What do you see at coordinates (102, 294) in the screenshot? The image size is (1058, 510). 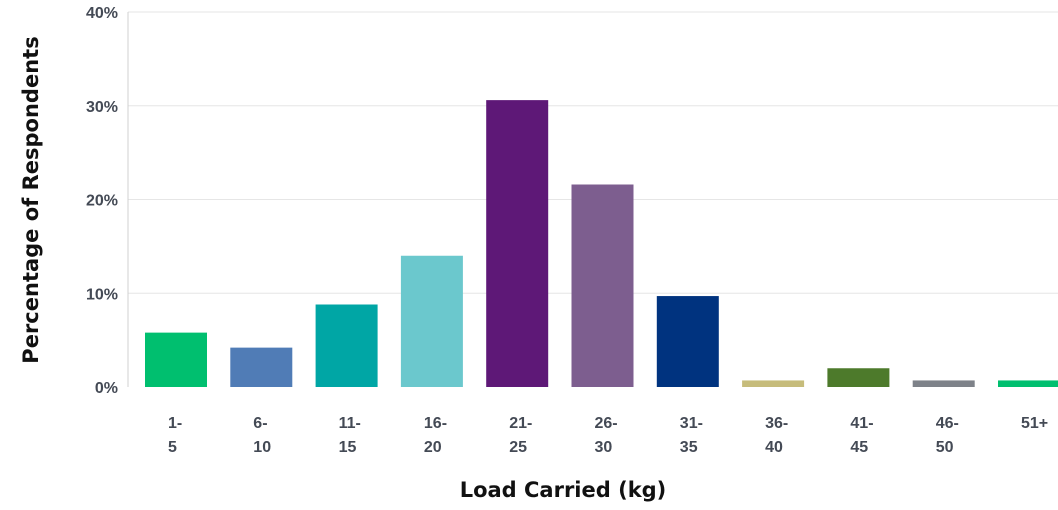 I see `y-tick-label: 10%` at bounding box center [102, 294].